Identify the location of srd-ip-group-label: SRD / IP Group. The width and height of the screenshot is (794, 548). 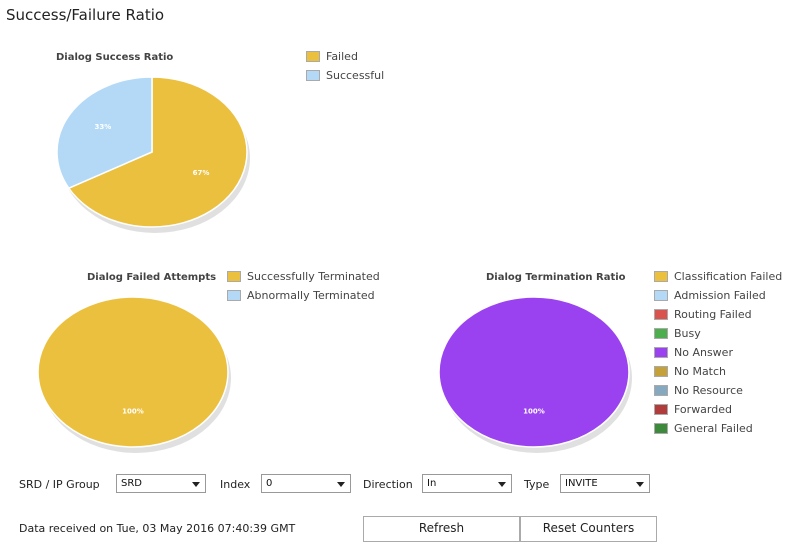
(59, 484).